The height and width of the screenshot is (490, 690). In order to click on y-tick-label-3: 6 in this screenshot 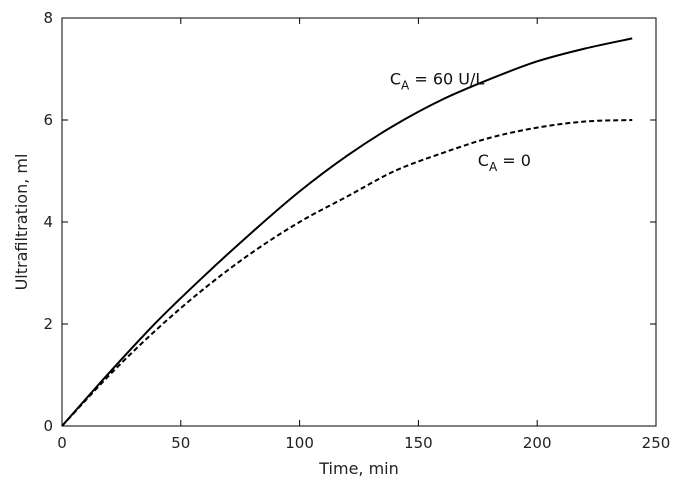, I will do `click(48, 120)`.